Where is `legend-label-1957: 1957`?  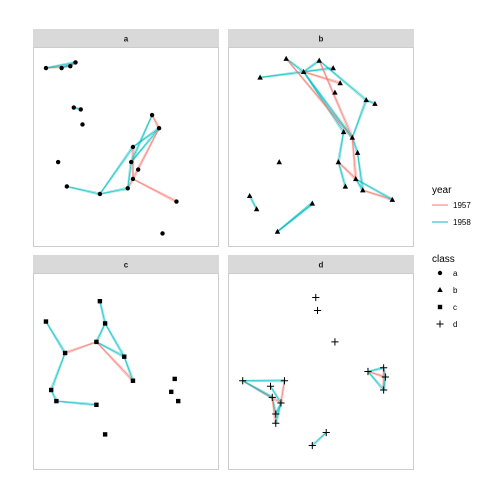
legend-label-1957: 1957 is located at coordinates (462, 205).